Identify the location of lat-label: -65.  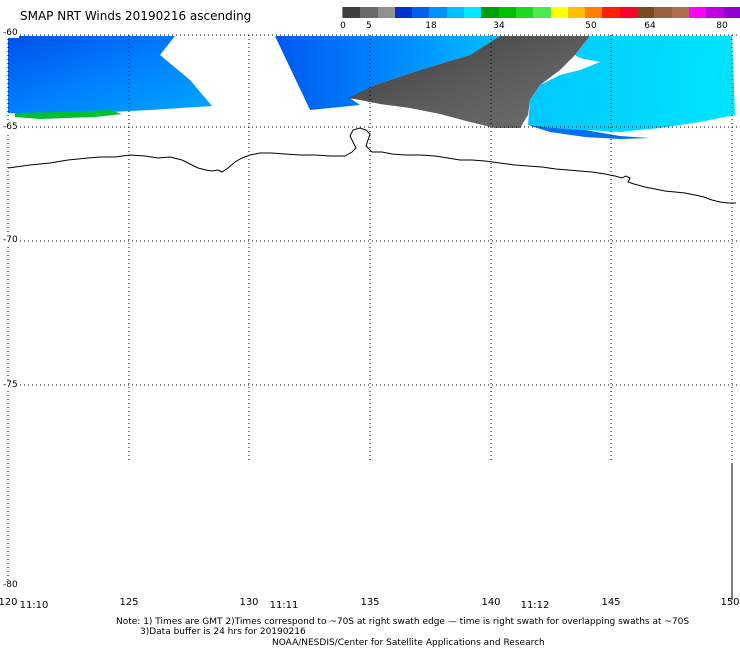
(10, 127).